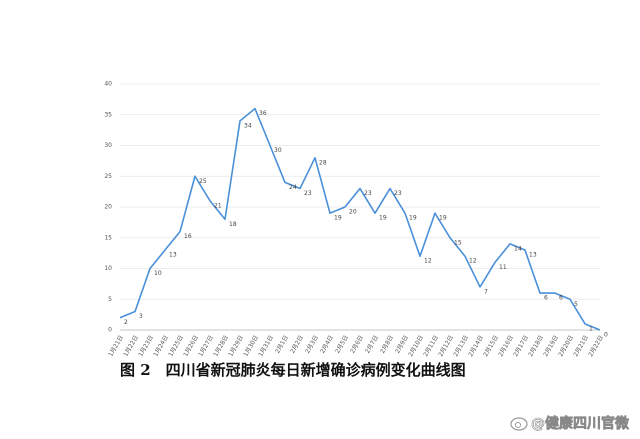 This screenshot has height=439, width=640. Describe the element at coordinates (591, 328) in the screenshot. I see `data-label: 1` at that location.